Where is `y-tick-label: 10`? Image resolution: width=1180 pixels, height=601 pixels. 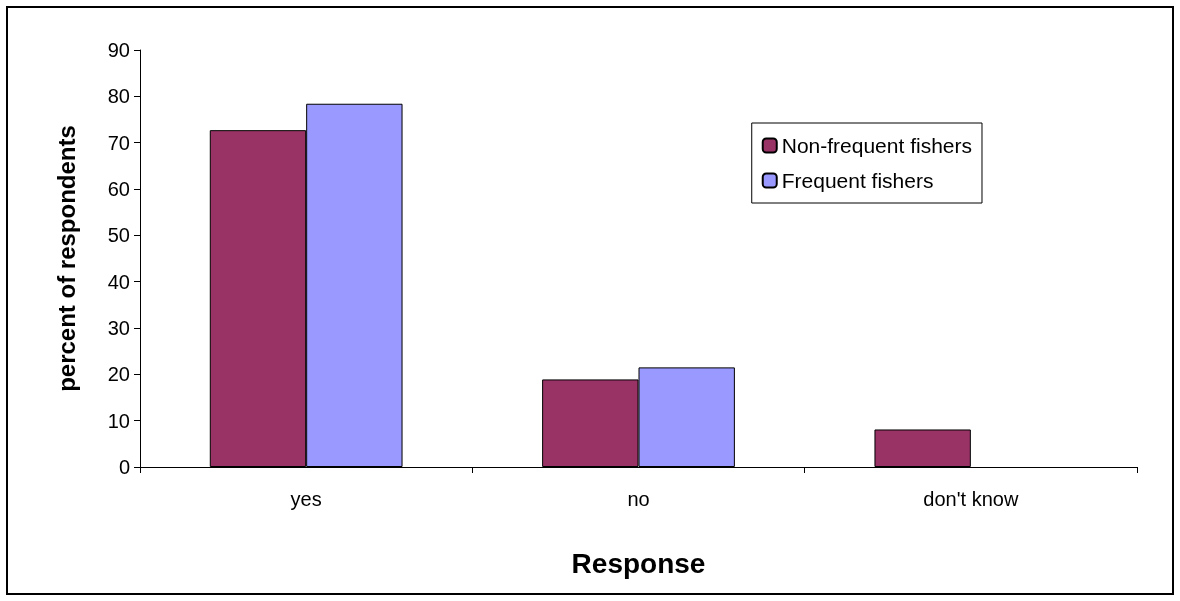 y-tick-label: 10 is located at coordinates (118, 420).